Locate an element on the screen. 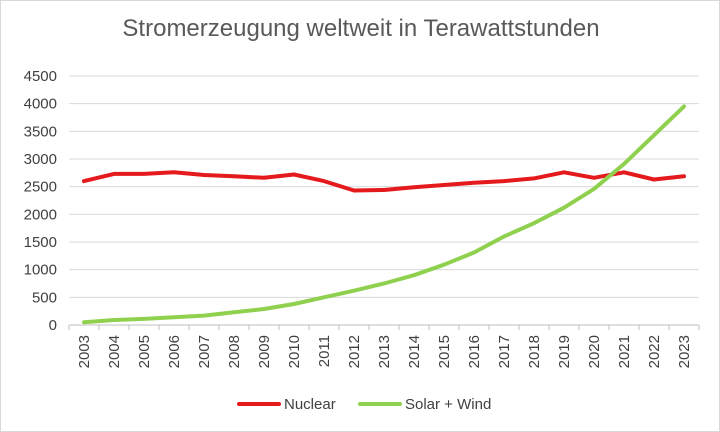 The width and height of the screenshot is (720, 432). axes is located at coordinates (384, 327).